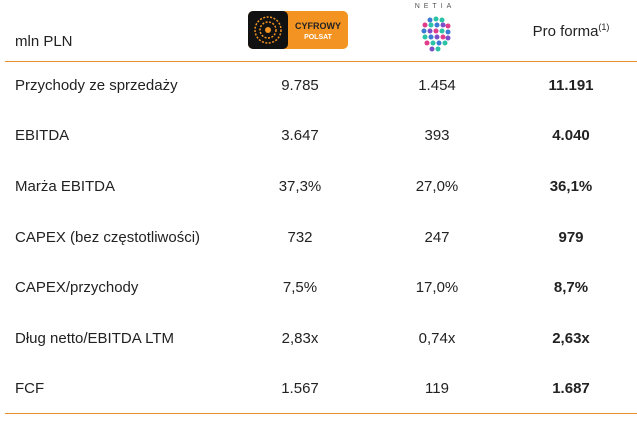 Image resolution: width=637 pixels, height=423 pixels. Describe the element at coordinates (321, 61) in the screenshot. I see `header-divider` at that location.